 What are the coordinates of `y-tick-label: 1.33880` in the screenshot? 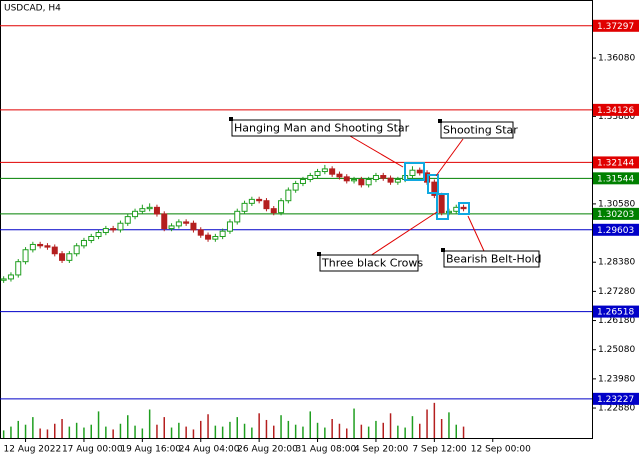 It's located at (616, 117).